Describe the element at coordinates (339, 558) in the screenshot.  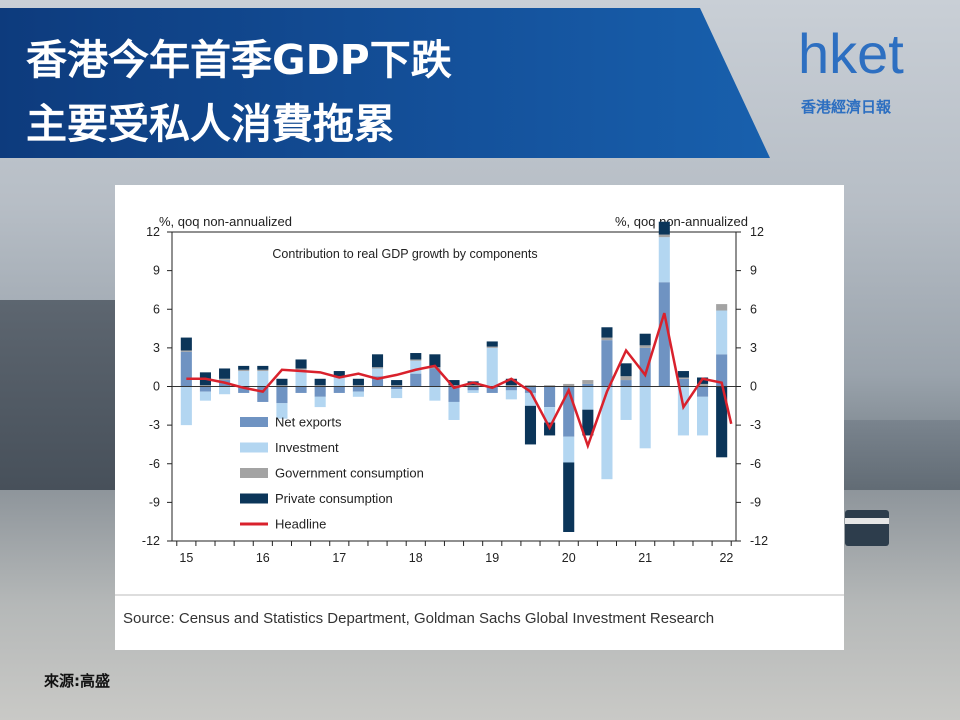
I see `x-tick-label: 17` at that location.